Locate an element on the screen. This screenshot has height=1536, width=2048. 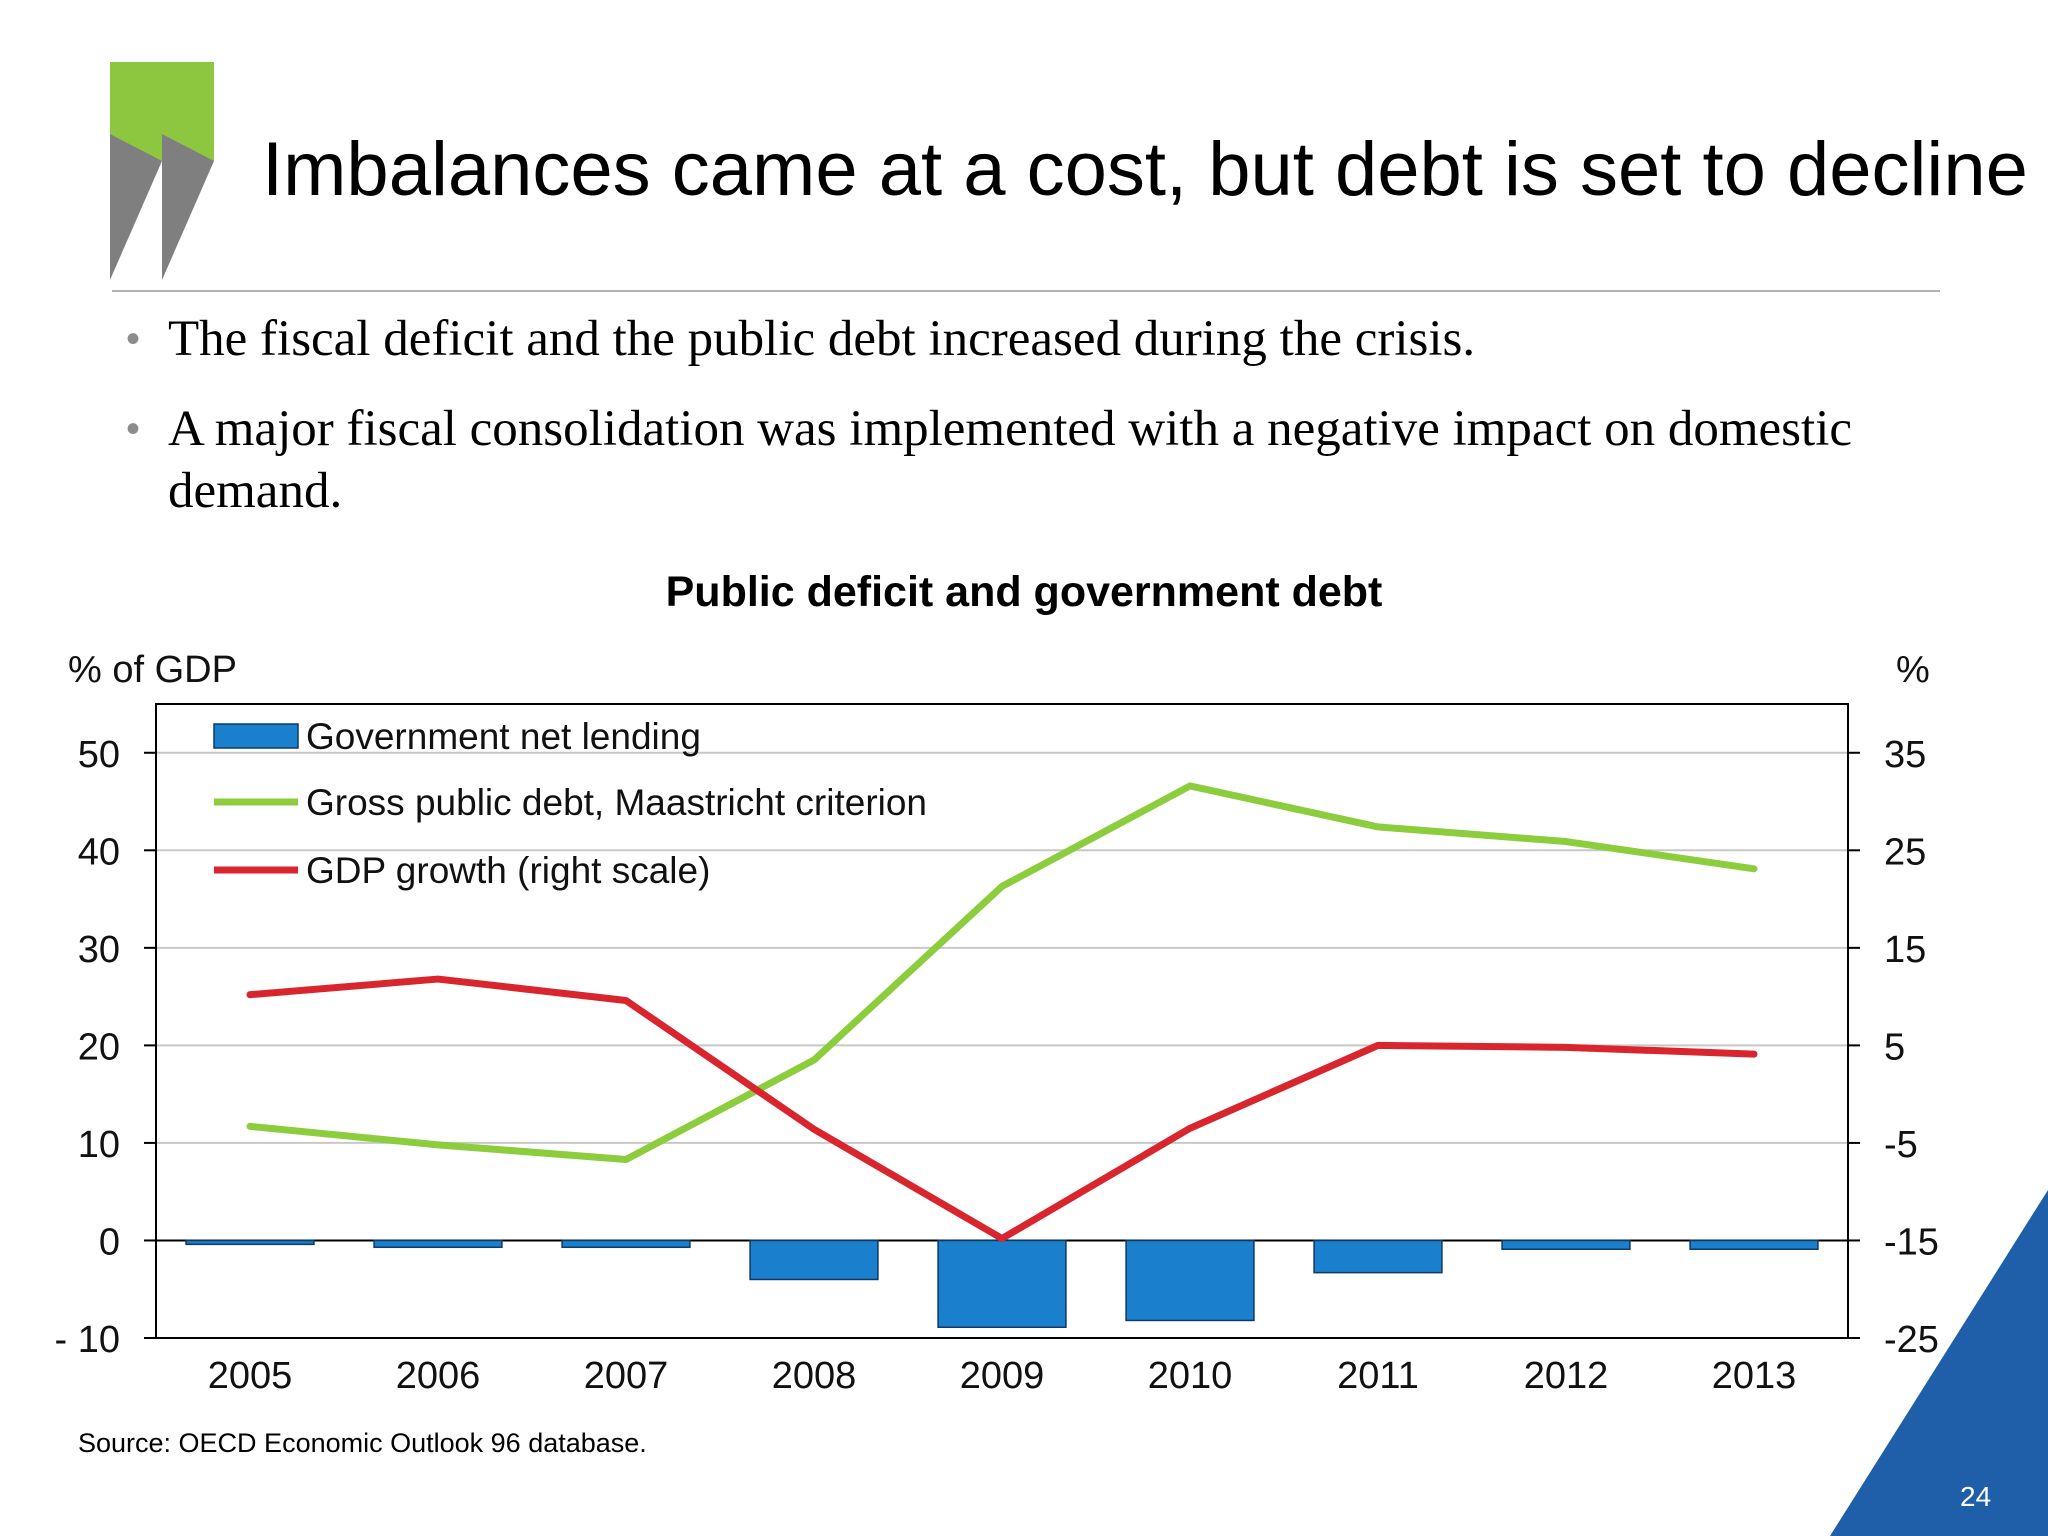
right-axis-label: % is located at coordinates (1913, 670).